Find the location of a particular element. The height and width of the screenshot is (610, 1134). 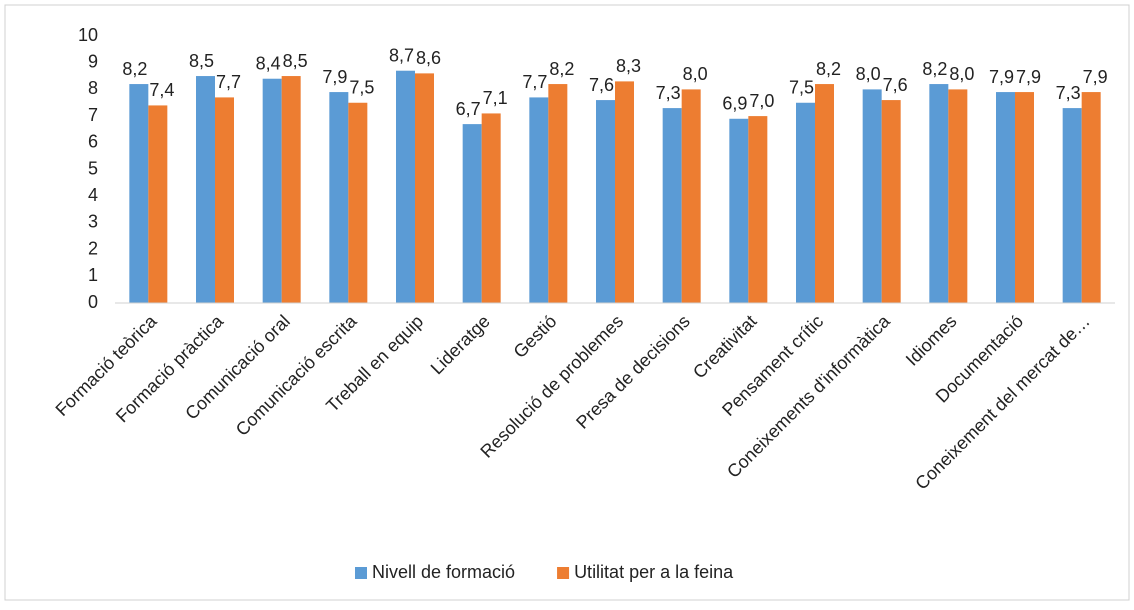

y-tick-label: 4 is located at coordinates (93, 195).